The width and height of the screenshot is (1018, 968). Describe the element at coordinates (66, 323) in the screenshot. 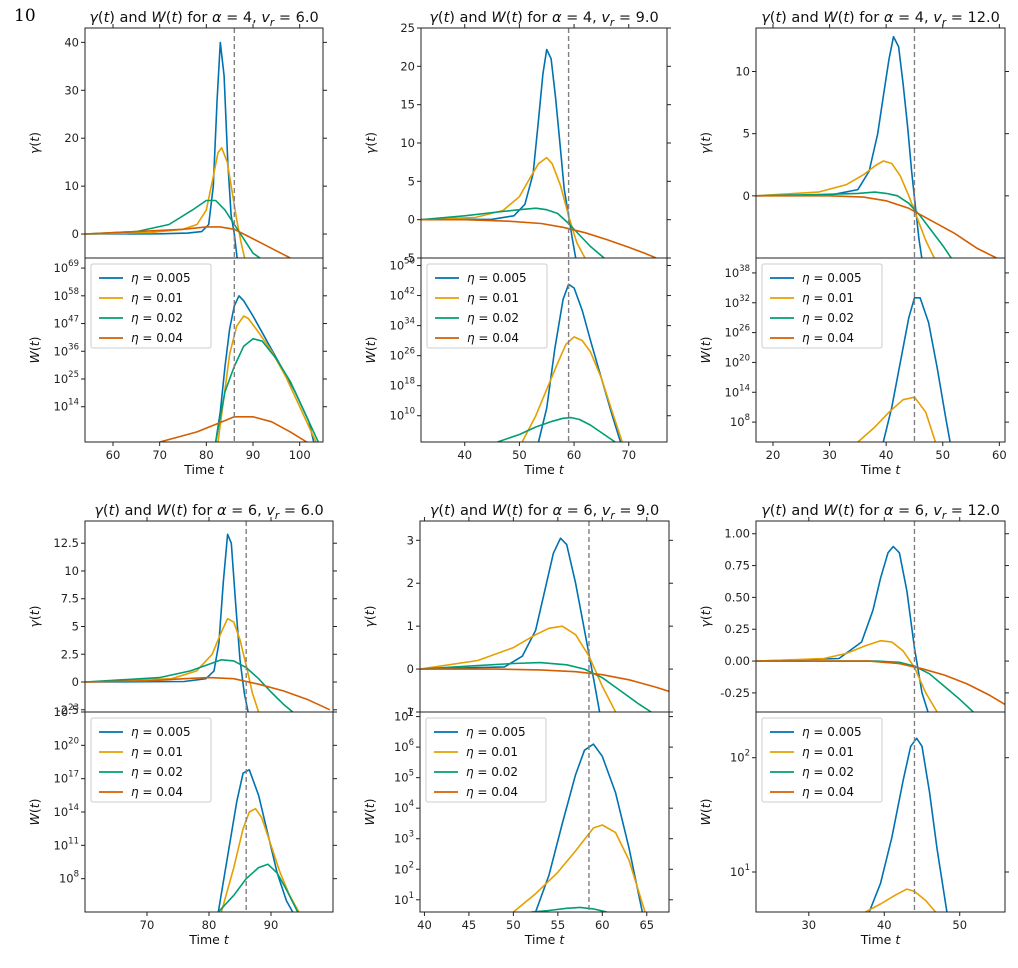

I see `W-ytick-label: 1047` at that location.